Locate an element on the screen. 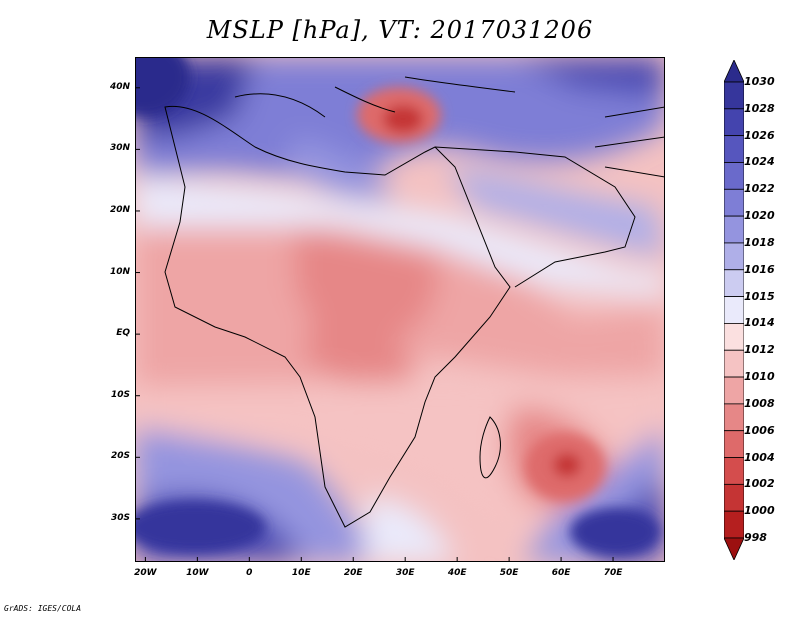 The width and height of the screenshot is (800, 618). colorbar-level-label: 1012 is located at coordinates (759, 350).